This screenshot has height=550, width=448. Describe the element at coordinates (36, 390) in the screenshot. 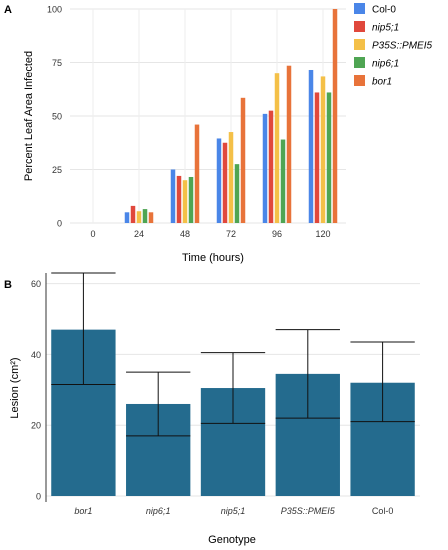

I see `panel-b-y-ticks: 0 20 40 60` at that location.